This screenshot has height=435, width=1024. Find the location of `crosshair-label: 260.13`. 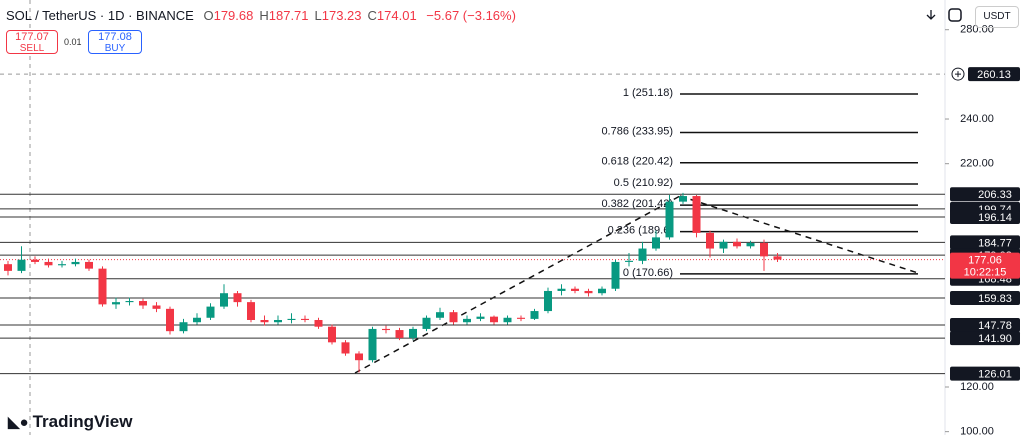

crosshair-label: 260.13 is located at coordinates (994, 75).